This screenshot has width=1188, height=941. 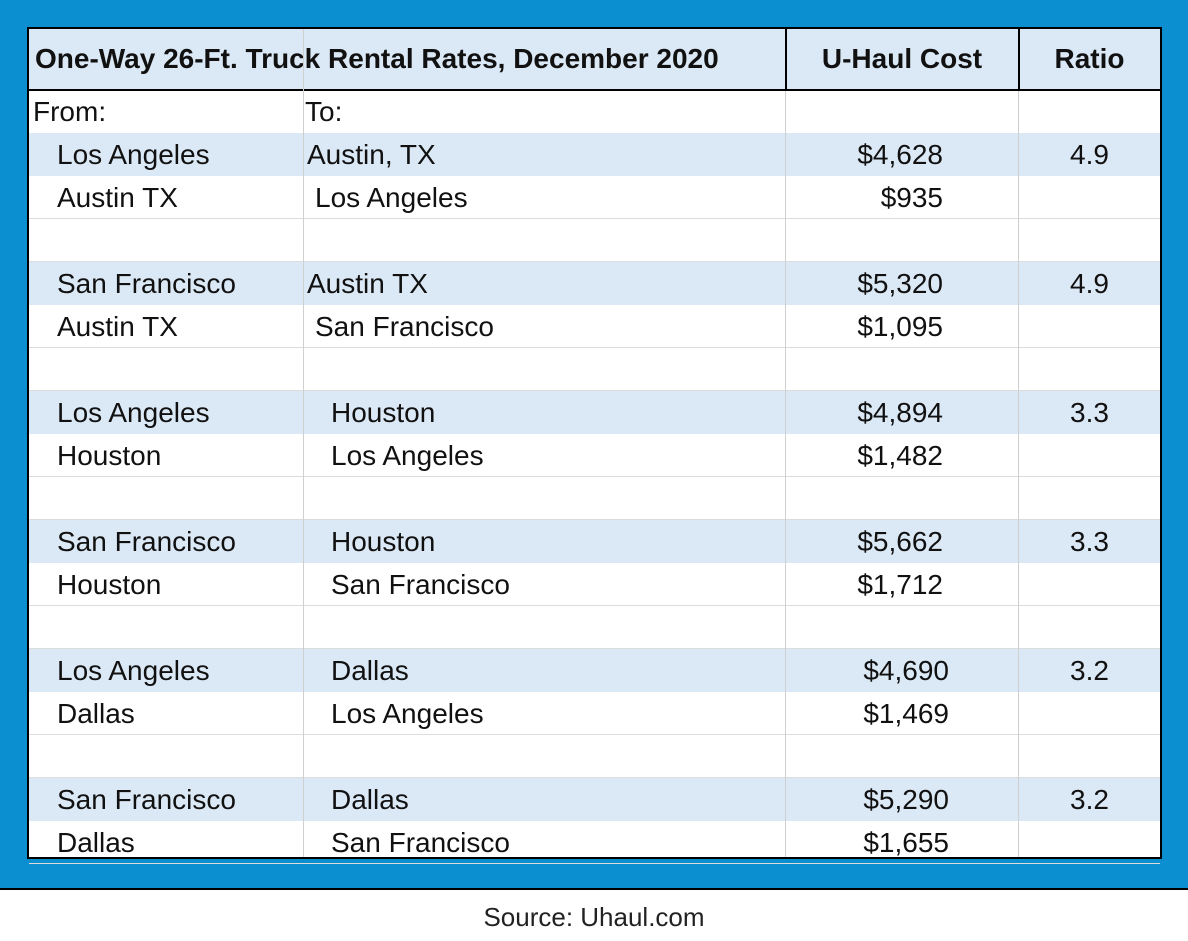 I want to click on cell-cost: $1,712, so click(x=900, y=584).